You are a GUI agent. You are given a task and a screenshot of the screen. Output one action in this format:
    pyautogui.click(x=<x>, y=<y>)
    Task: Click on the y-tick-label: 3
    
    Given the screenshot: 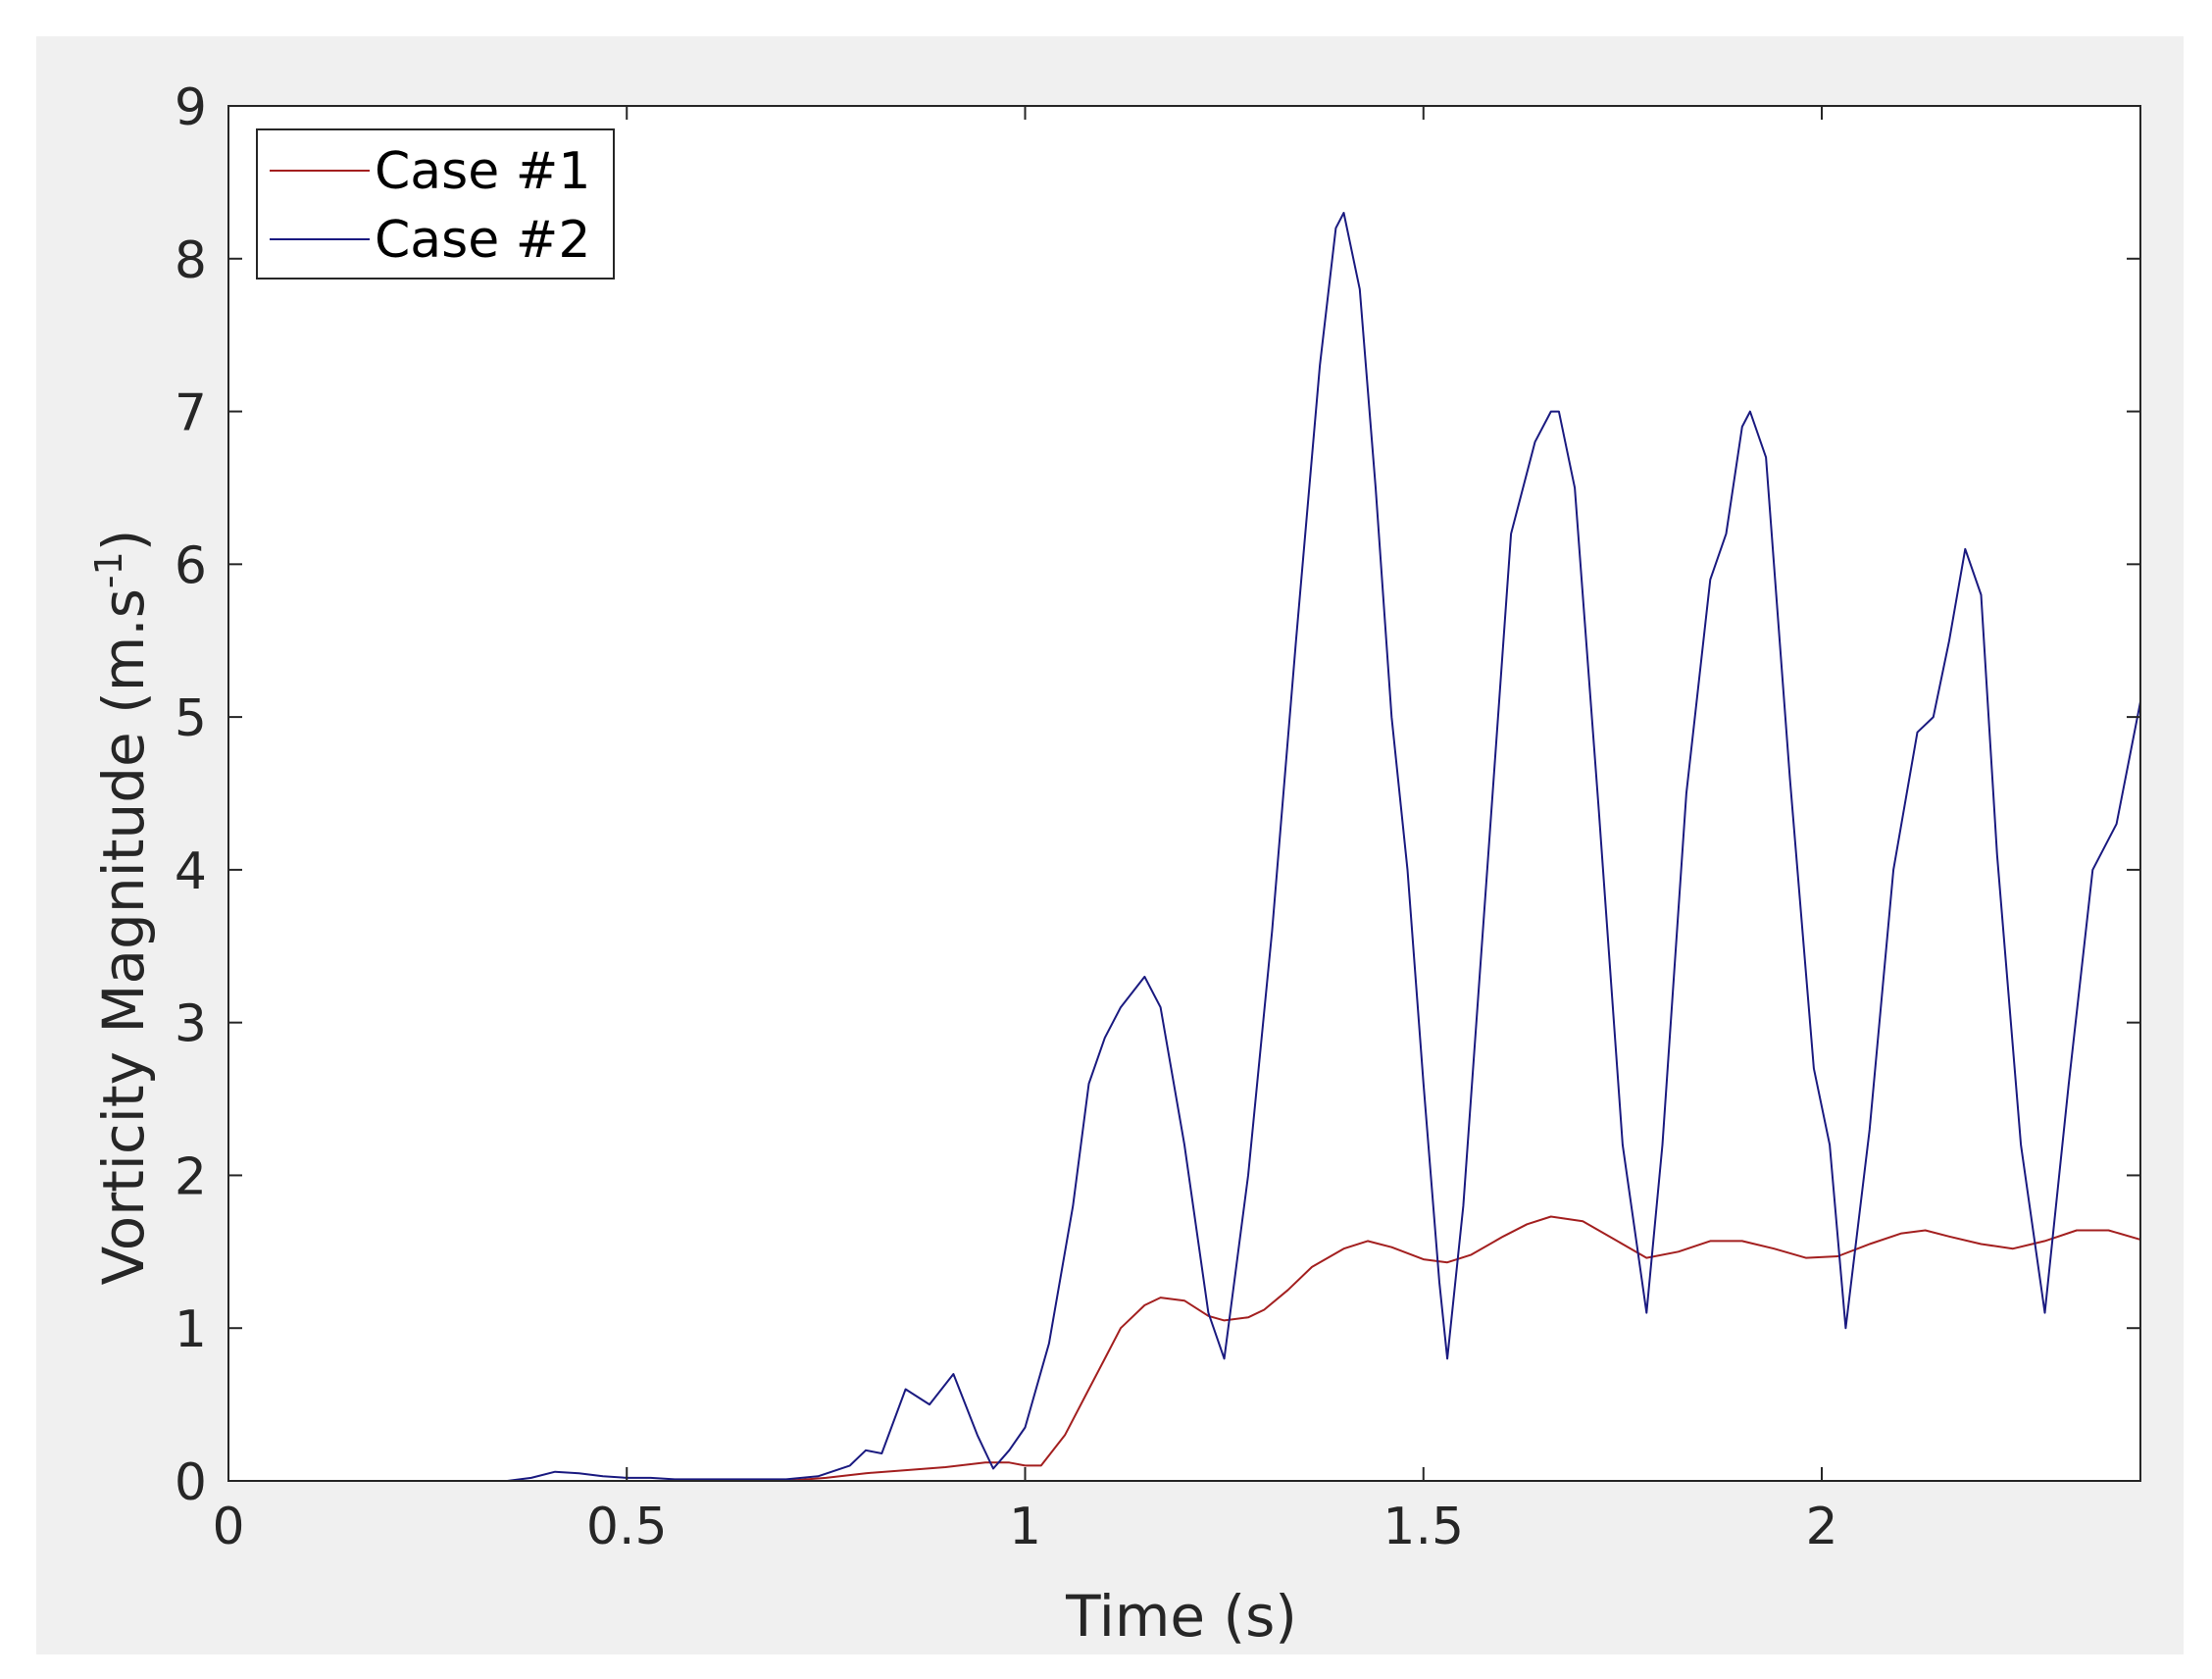 What is the action you would take?
    pyautogui.click(x=191, y=1024)
    